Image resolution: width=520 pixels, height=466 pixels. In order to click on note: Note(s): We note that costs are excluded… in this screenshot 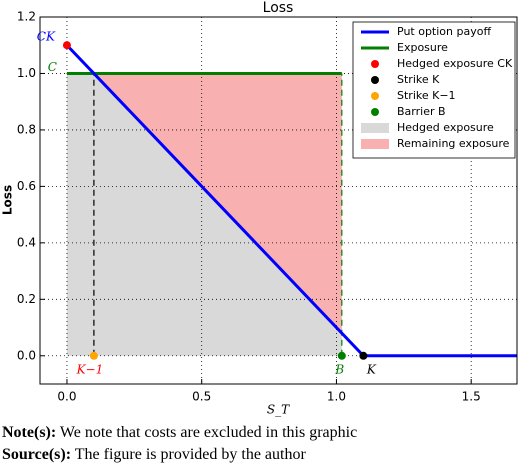, I will do `click(179, 433)`.